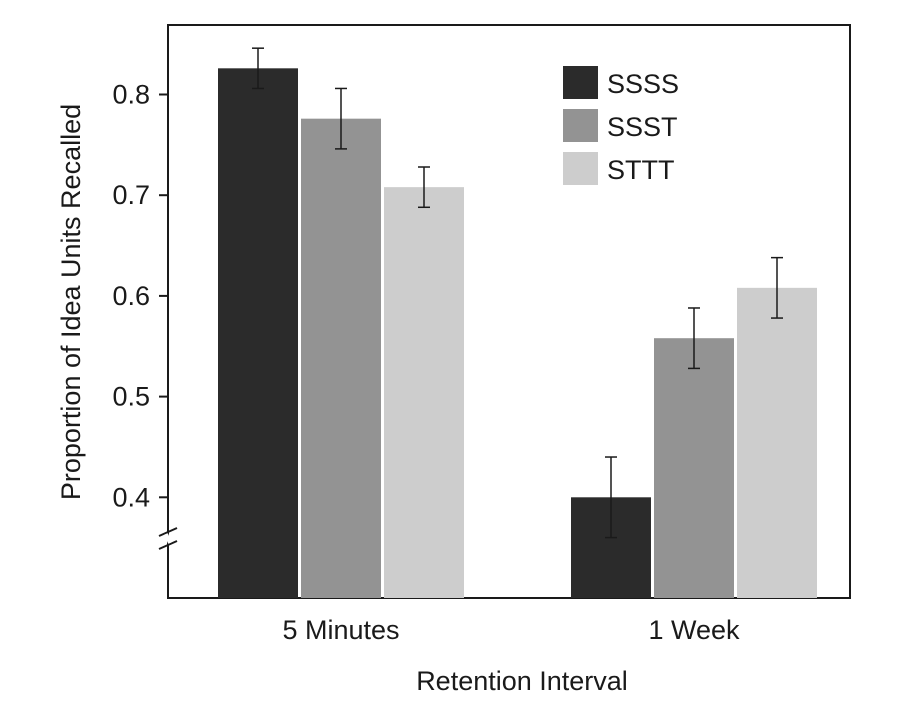 The image size is (902, 714). I want to click on x-axis-label: Retention Interval, so click(522, 681).